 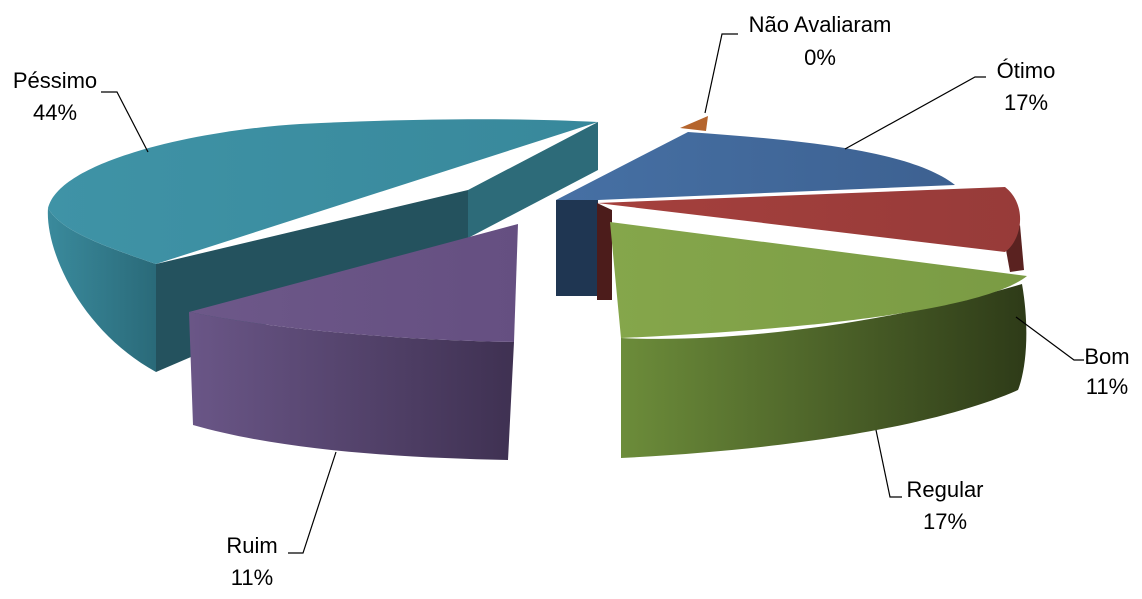 I want to click on data-label-value-ruim: 11%, so click(x=252, y=577).